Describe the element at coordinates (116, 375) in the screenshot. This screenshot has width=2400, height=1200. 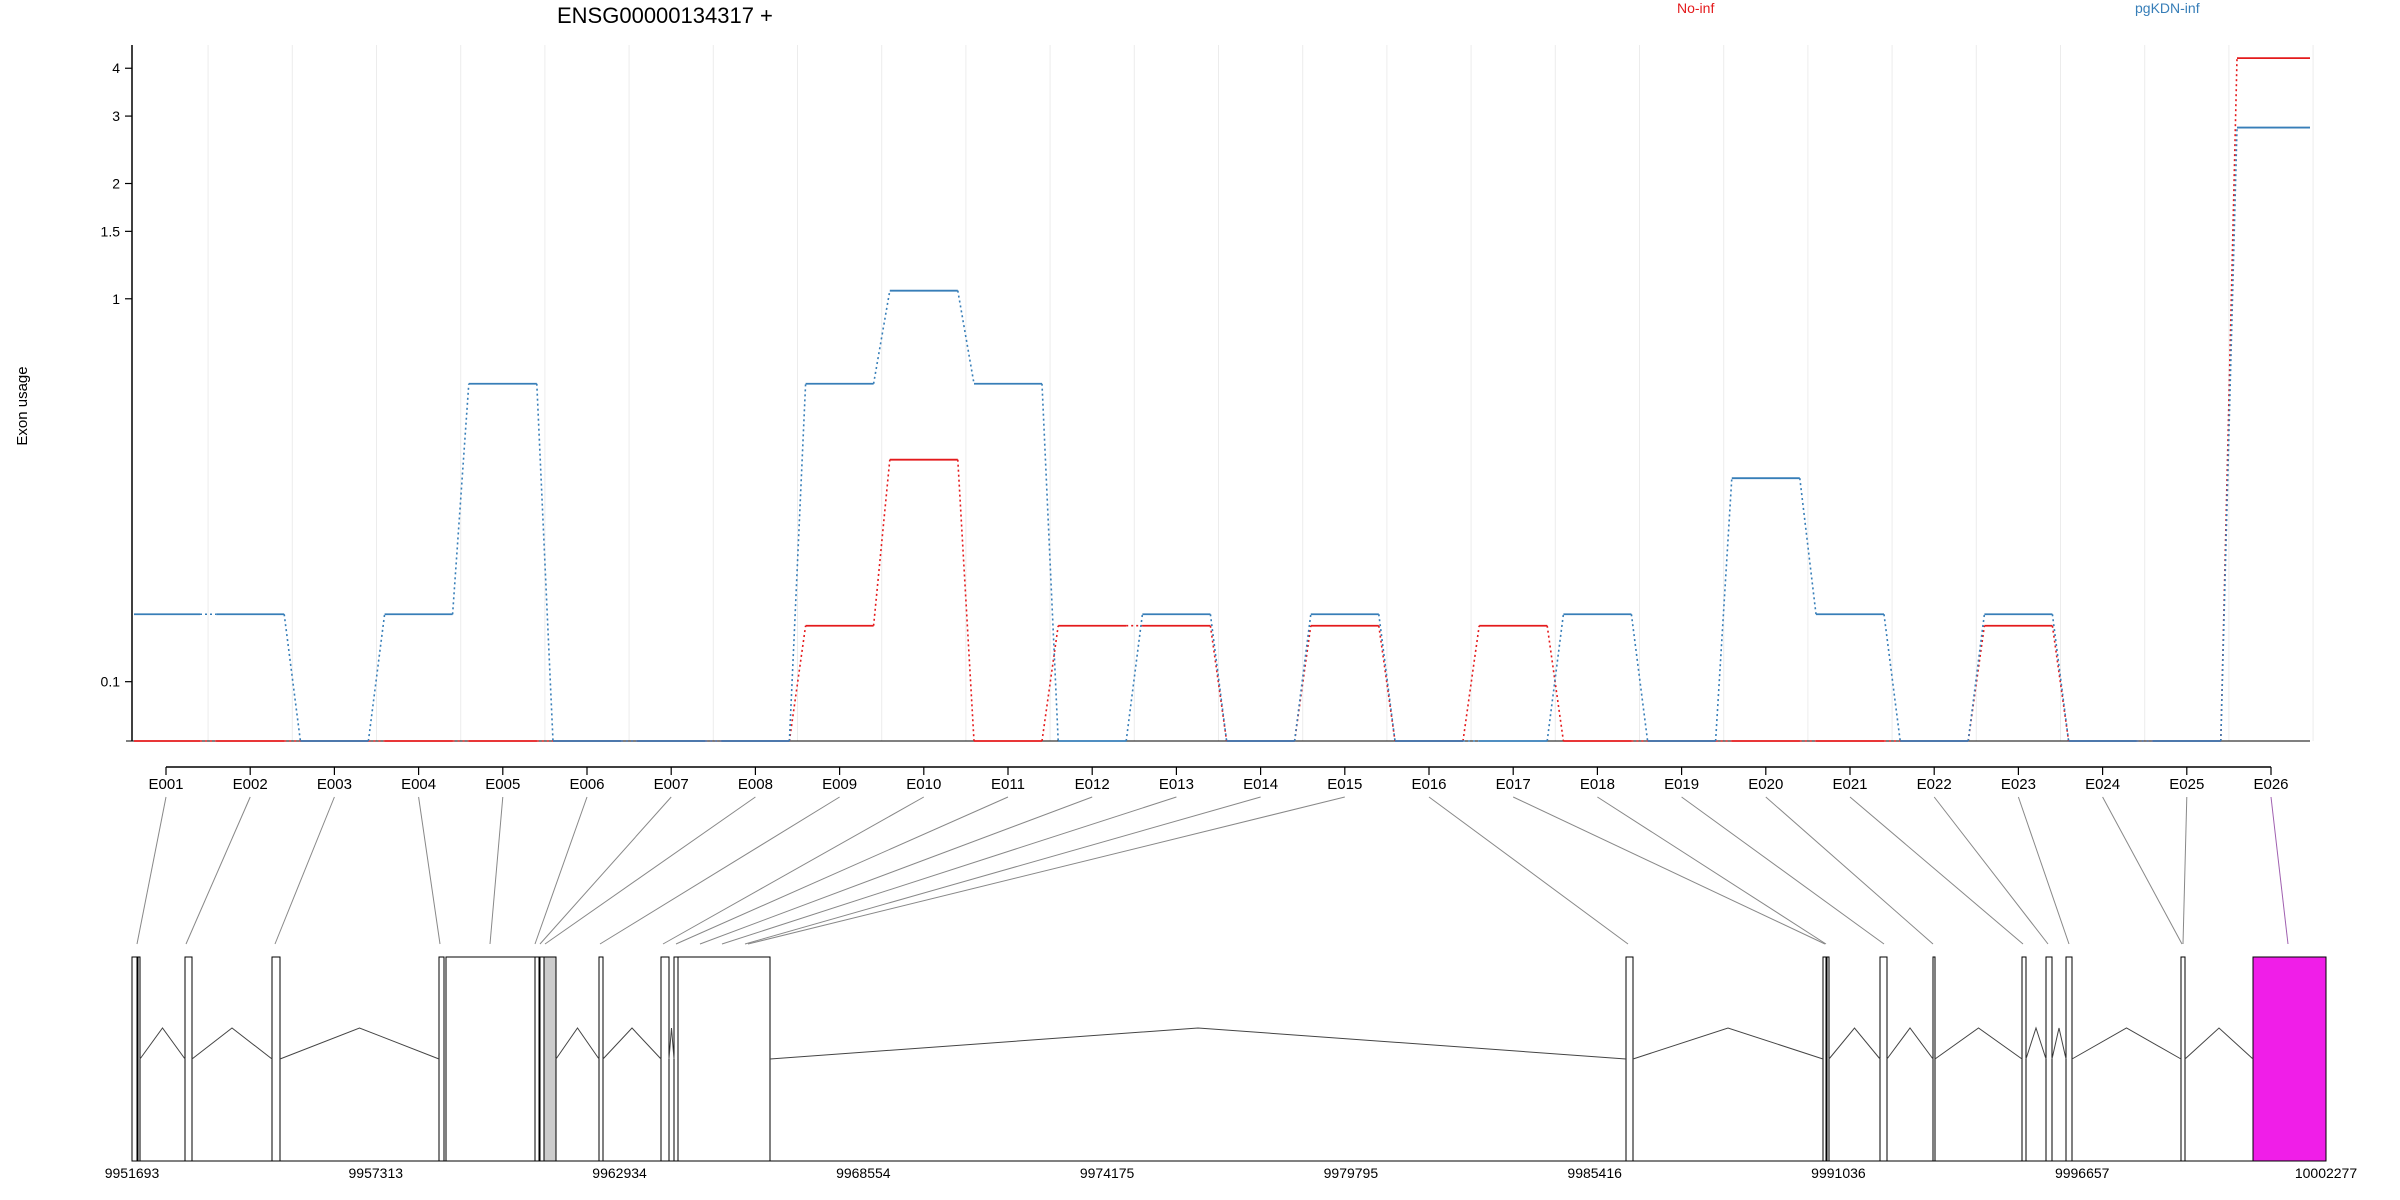
I see `y-axis-ticks: 0.1 1 1.5 2 3 4` at that location.